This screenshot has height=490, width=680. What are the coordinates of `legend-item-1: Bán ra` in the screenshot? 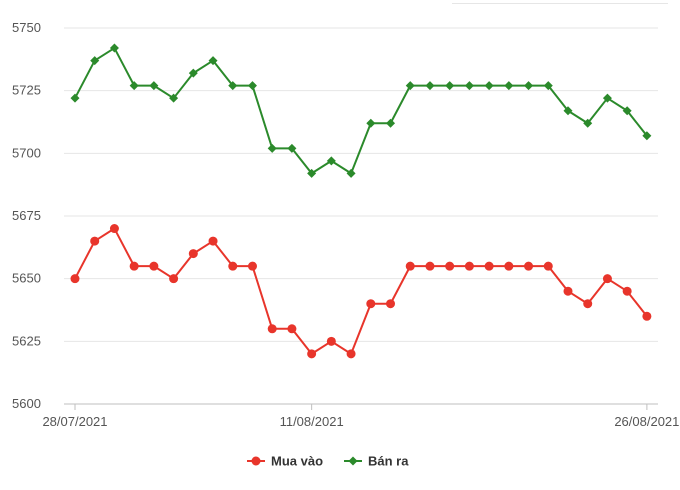 It's located at (376, 461).